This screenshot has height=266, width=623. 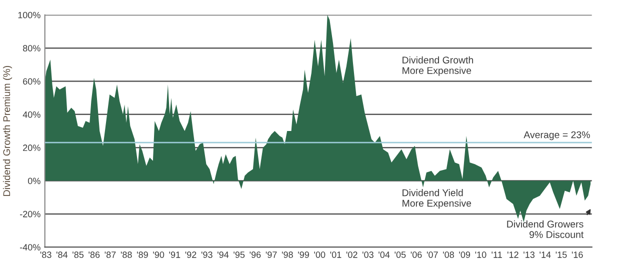 What do you see at coordinates (7, 131) in the screenshot?
I see `y-axis-title: Dividend Growth Premium (%)` at bounding box center [7, 131].